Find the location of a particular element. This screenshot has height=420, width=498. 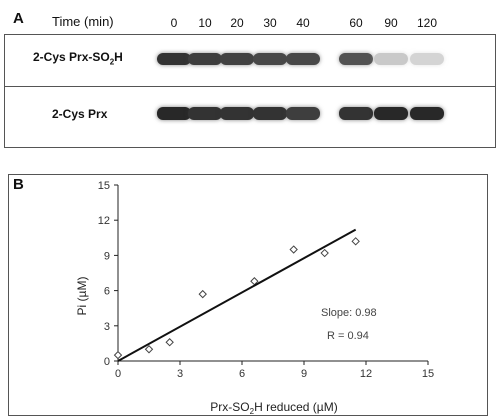

y-tick-label: 0 is located at coordinates (107, 362).